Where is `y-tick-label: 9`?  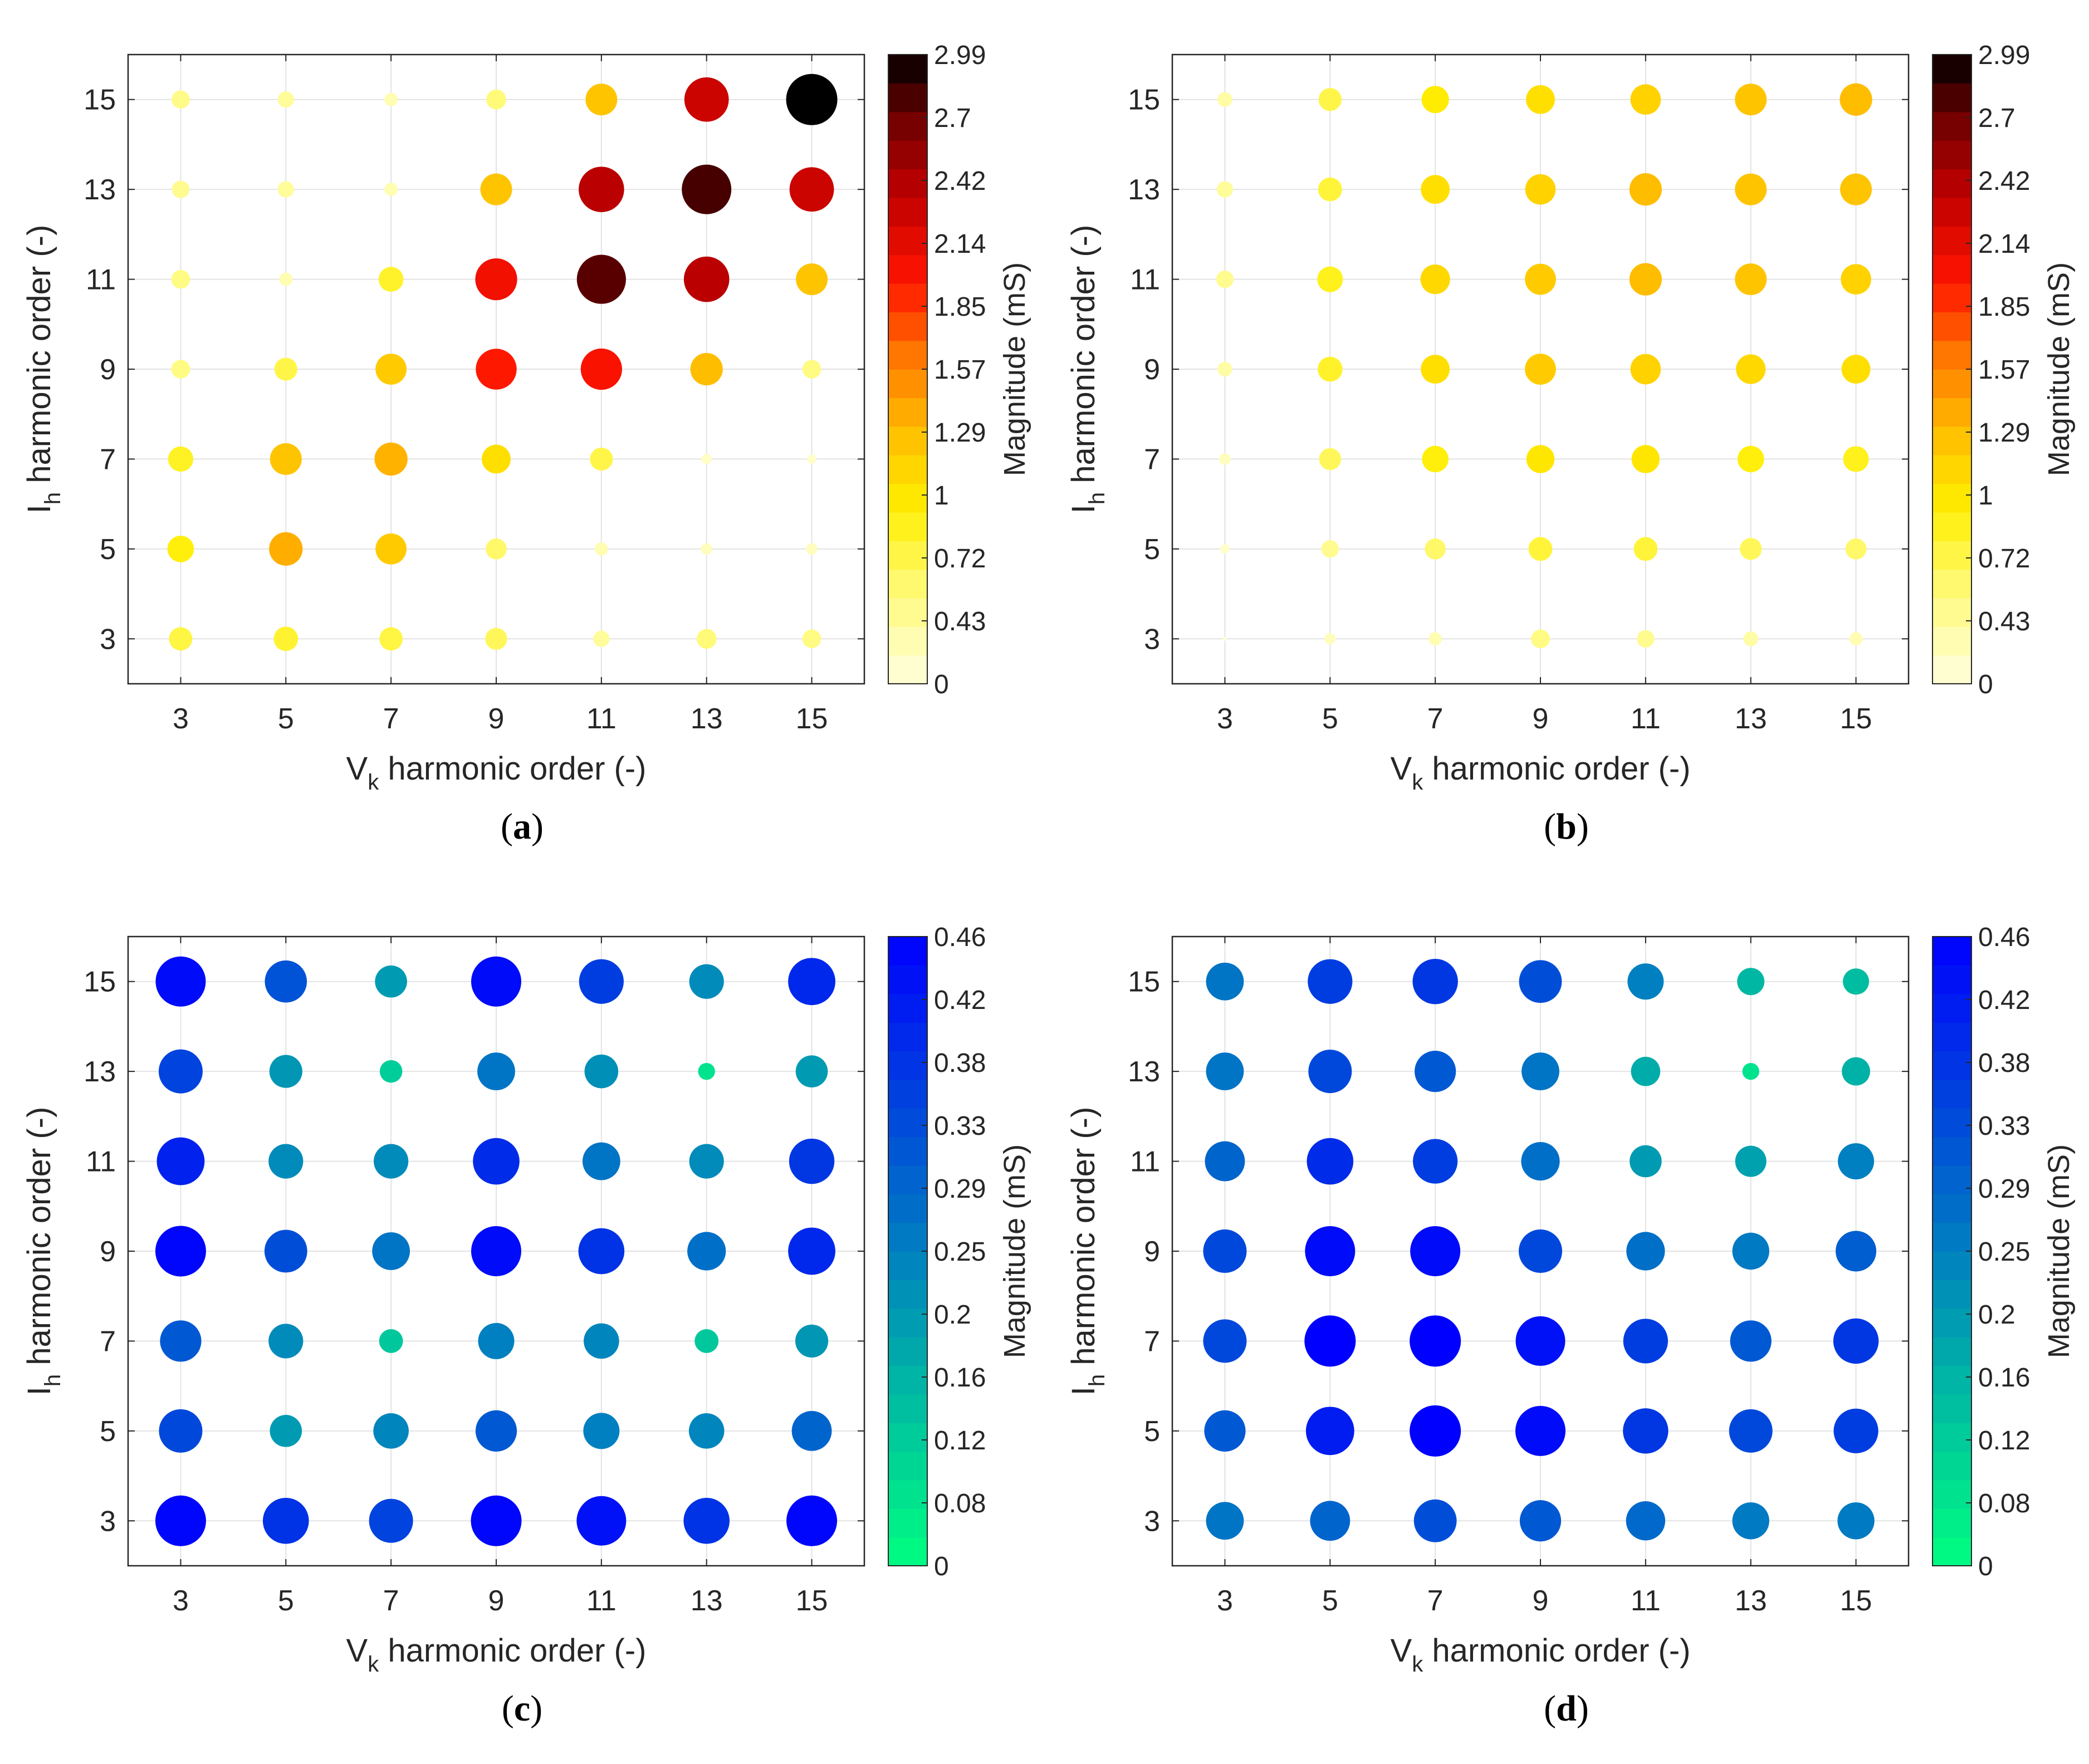
y-tick-label: 9 is located at coordinates (108, 370).